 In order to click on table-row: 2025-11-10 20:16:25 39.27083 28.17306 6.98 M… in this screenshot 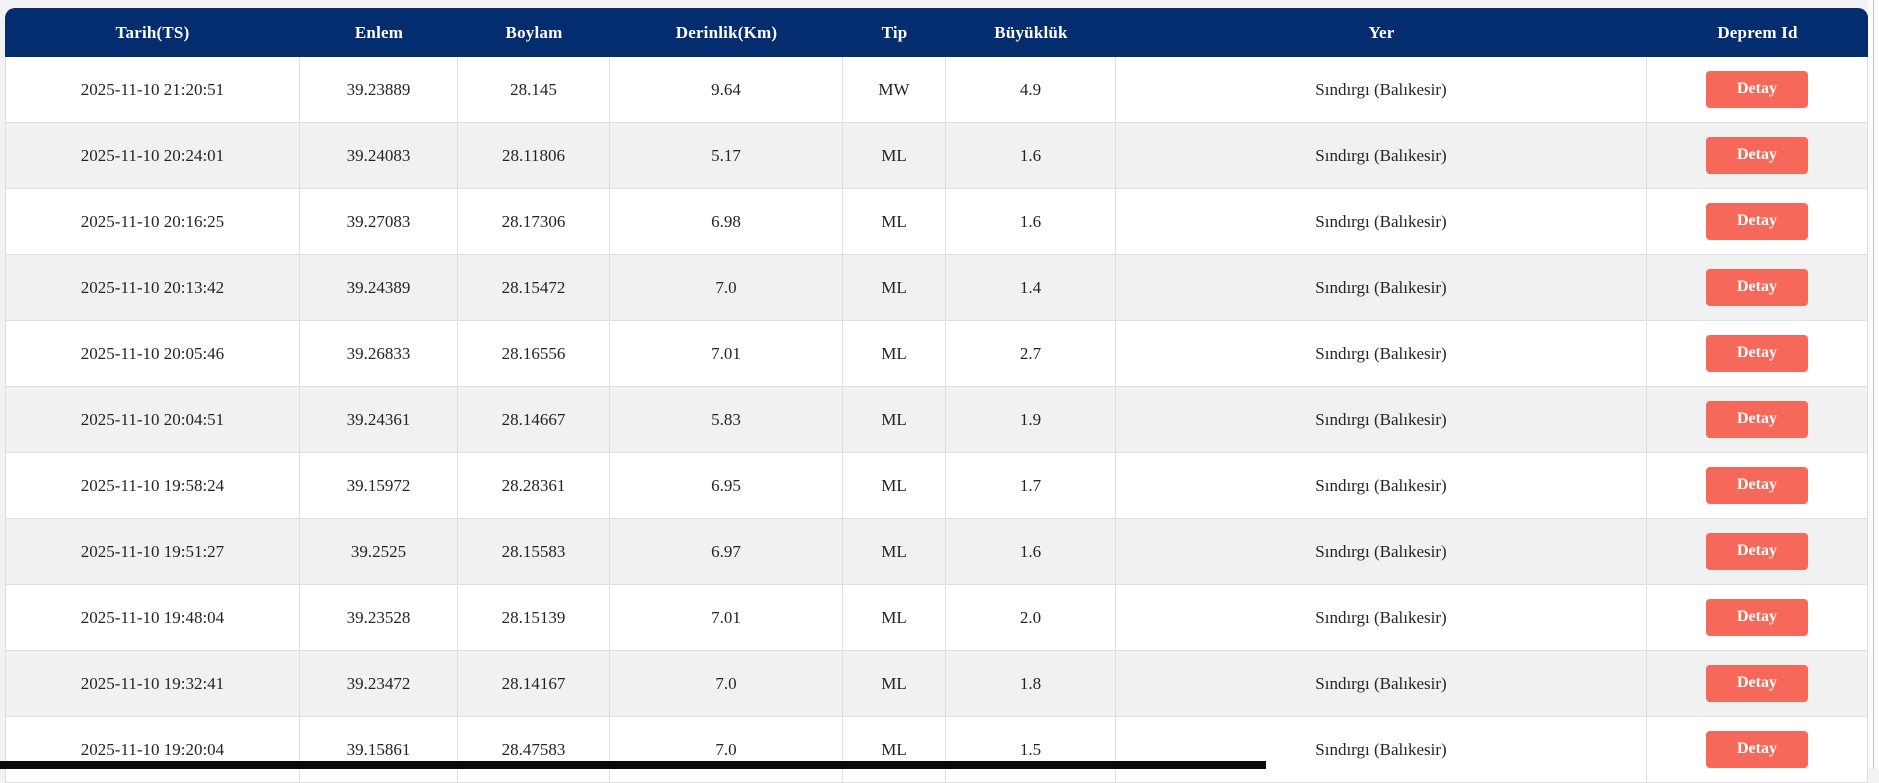, I will do `click(936, 222)`.